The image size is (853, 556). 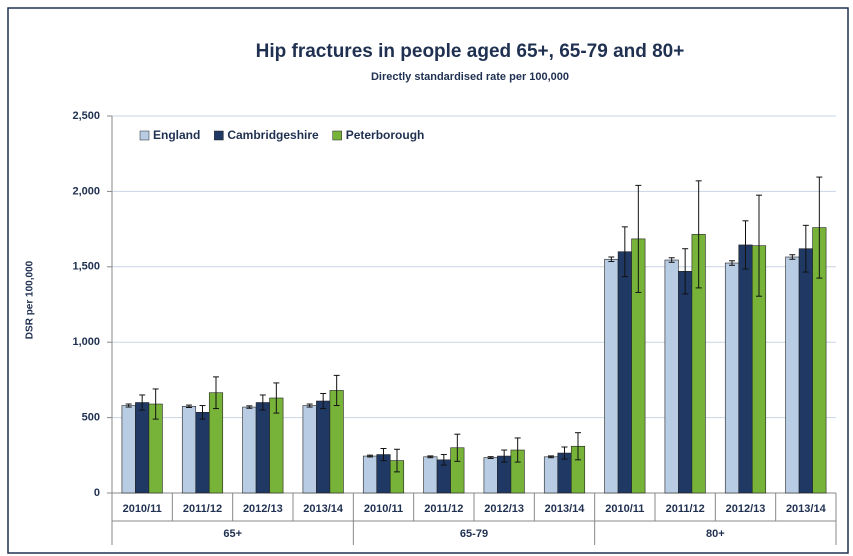 I want to click on legend-label: Cambridgeshire, so click(x=273, y=135).